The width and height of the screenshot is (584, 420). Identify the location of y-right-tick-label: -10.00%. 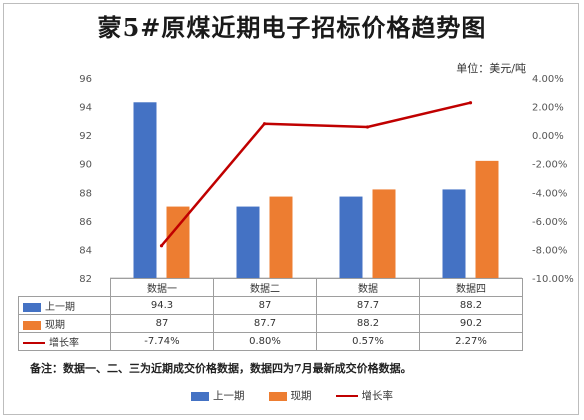
(553, 279).